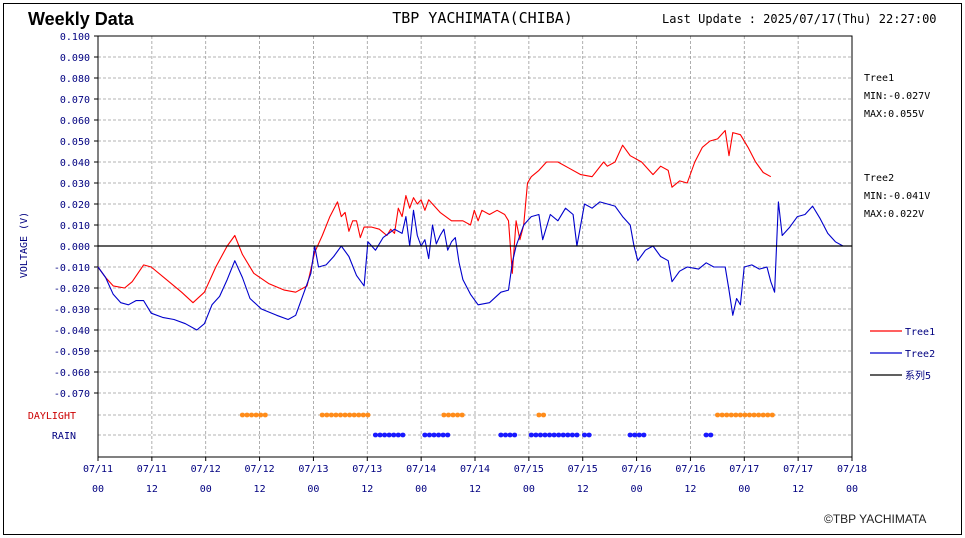 The image size is (965, 538). I want to click on station-name: TBP YACHIMATA(CHIBA), so click(482, 18).